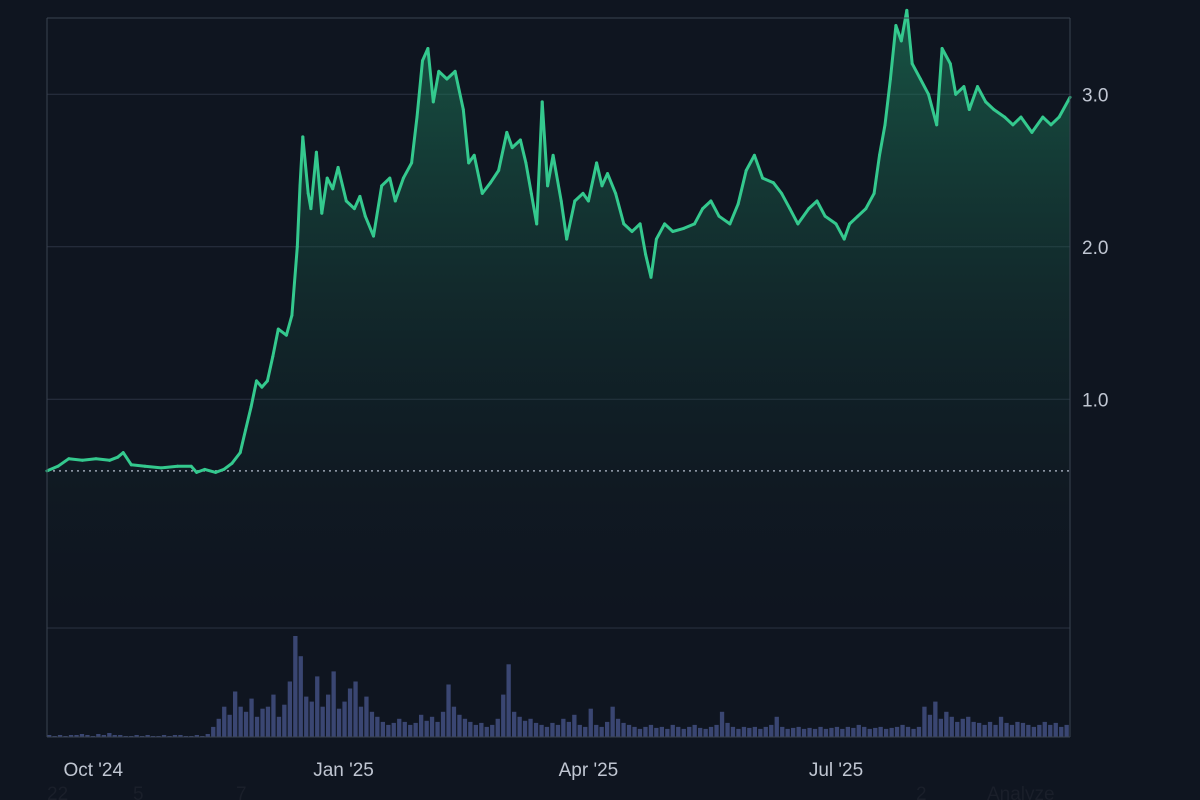 The image size is (1200, 800). I want to click on x-tick-label: Apr '25, so click(589, 770).